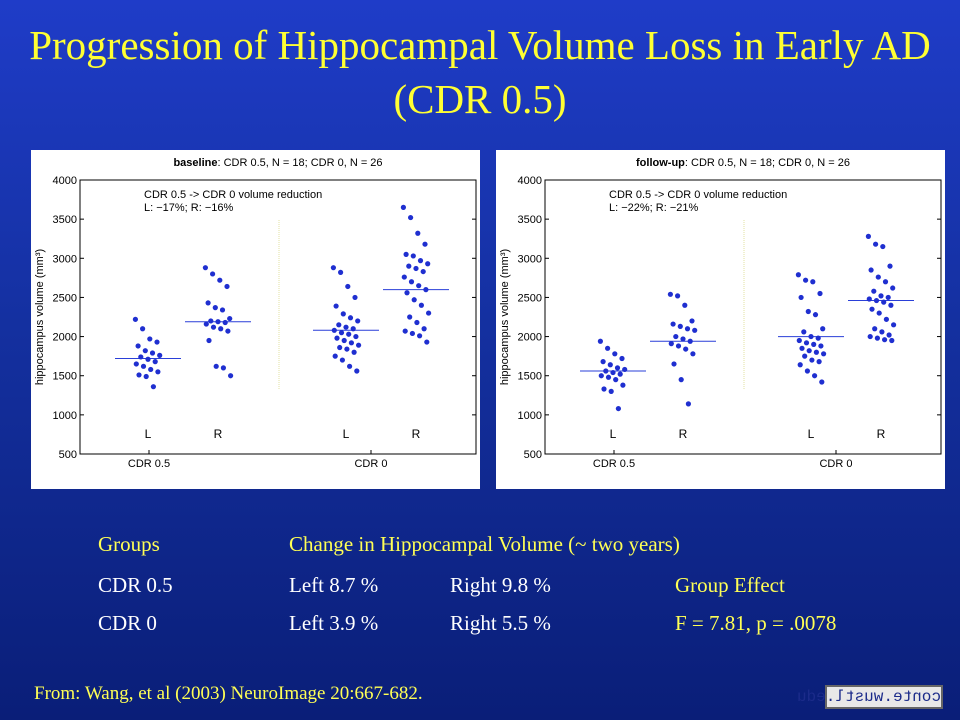 This screenshot has width=960, height=720. I want to click on table-row-2-group: CDR 0, so click(127, 623).